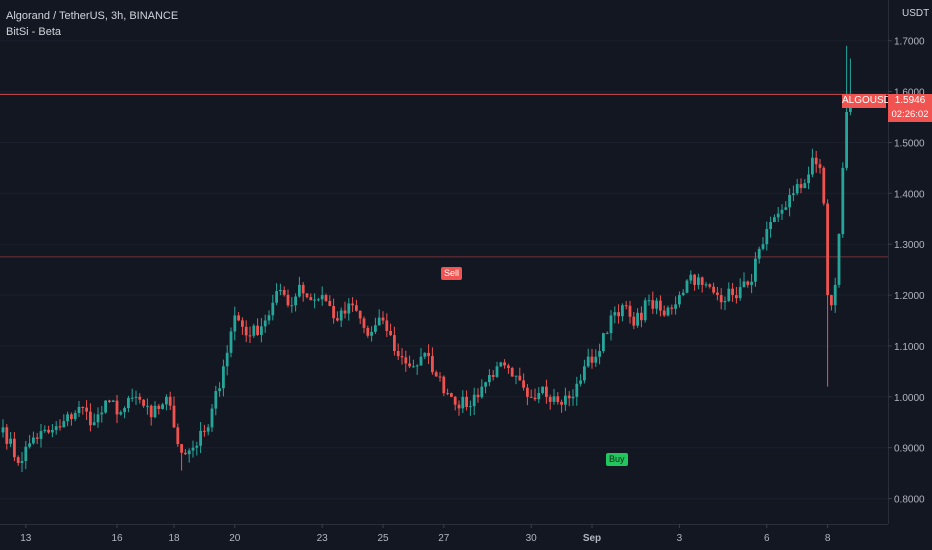 This screenshot has height=550, width=932. Describe the element at coordinates (444, 538) in the screenshot. I see `time-tick-label: 27` at that location.